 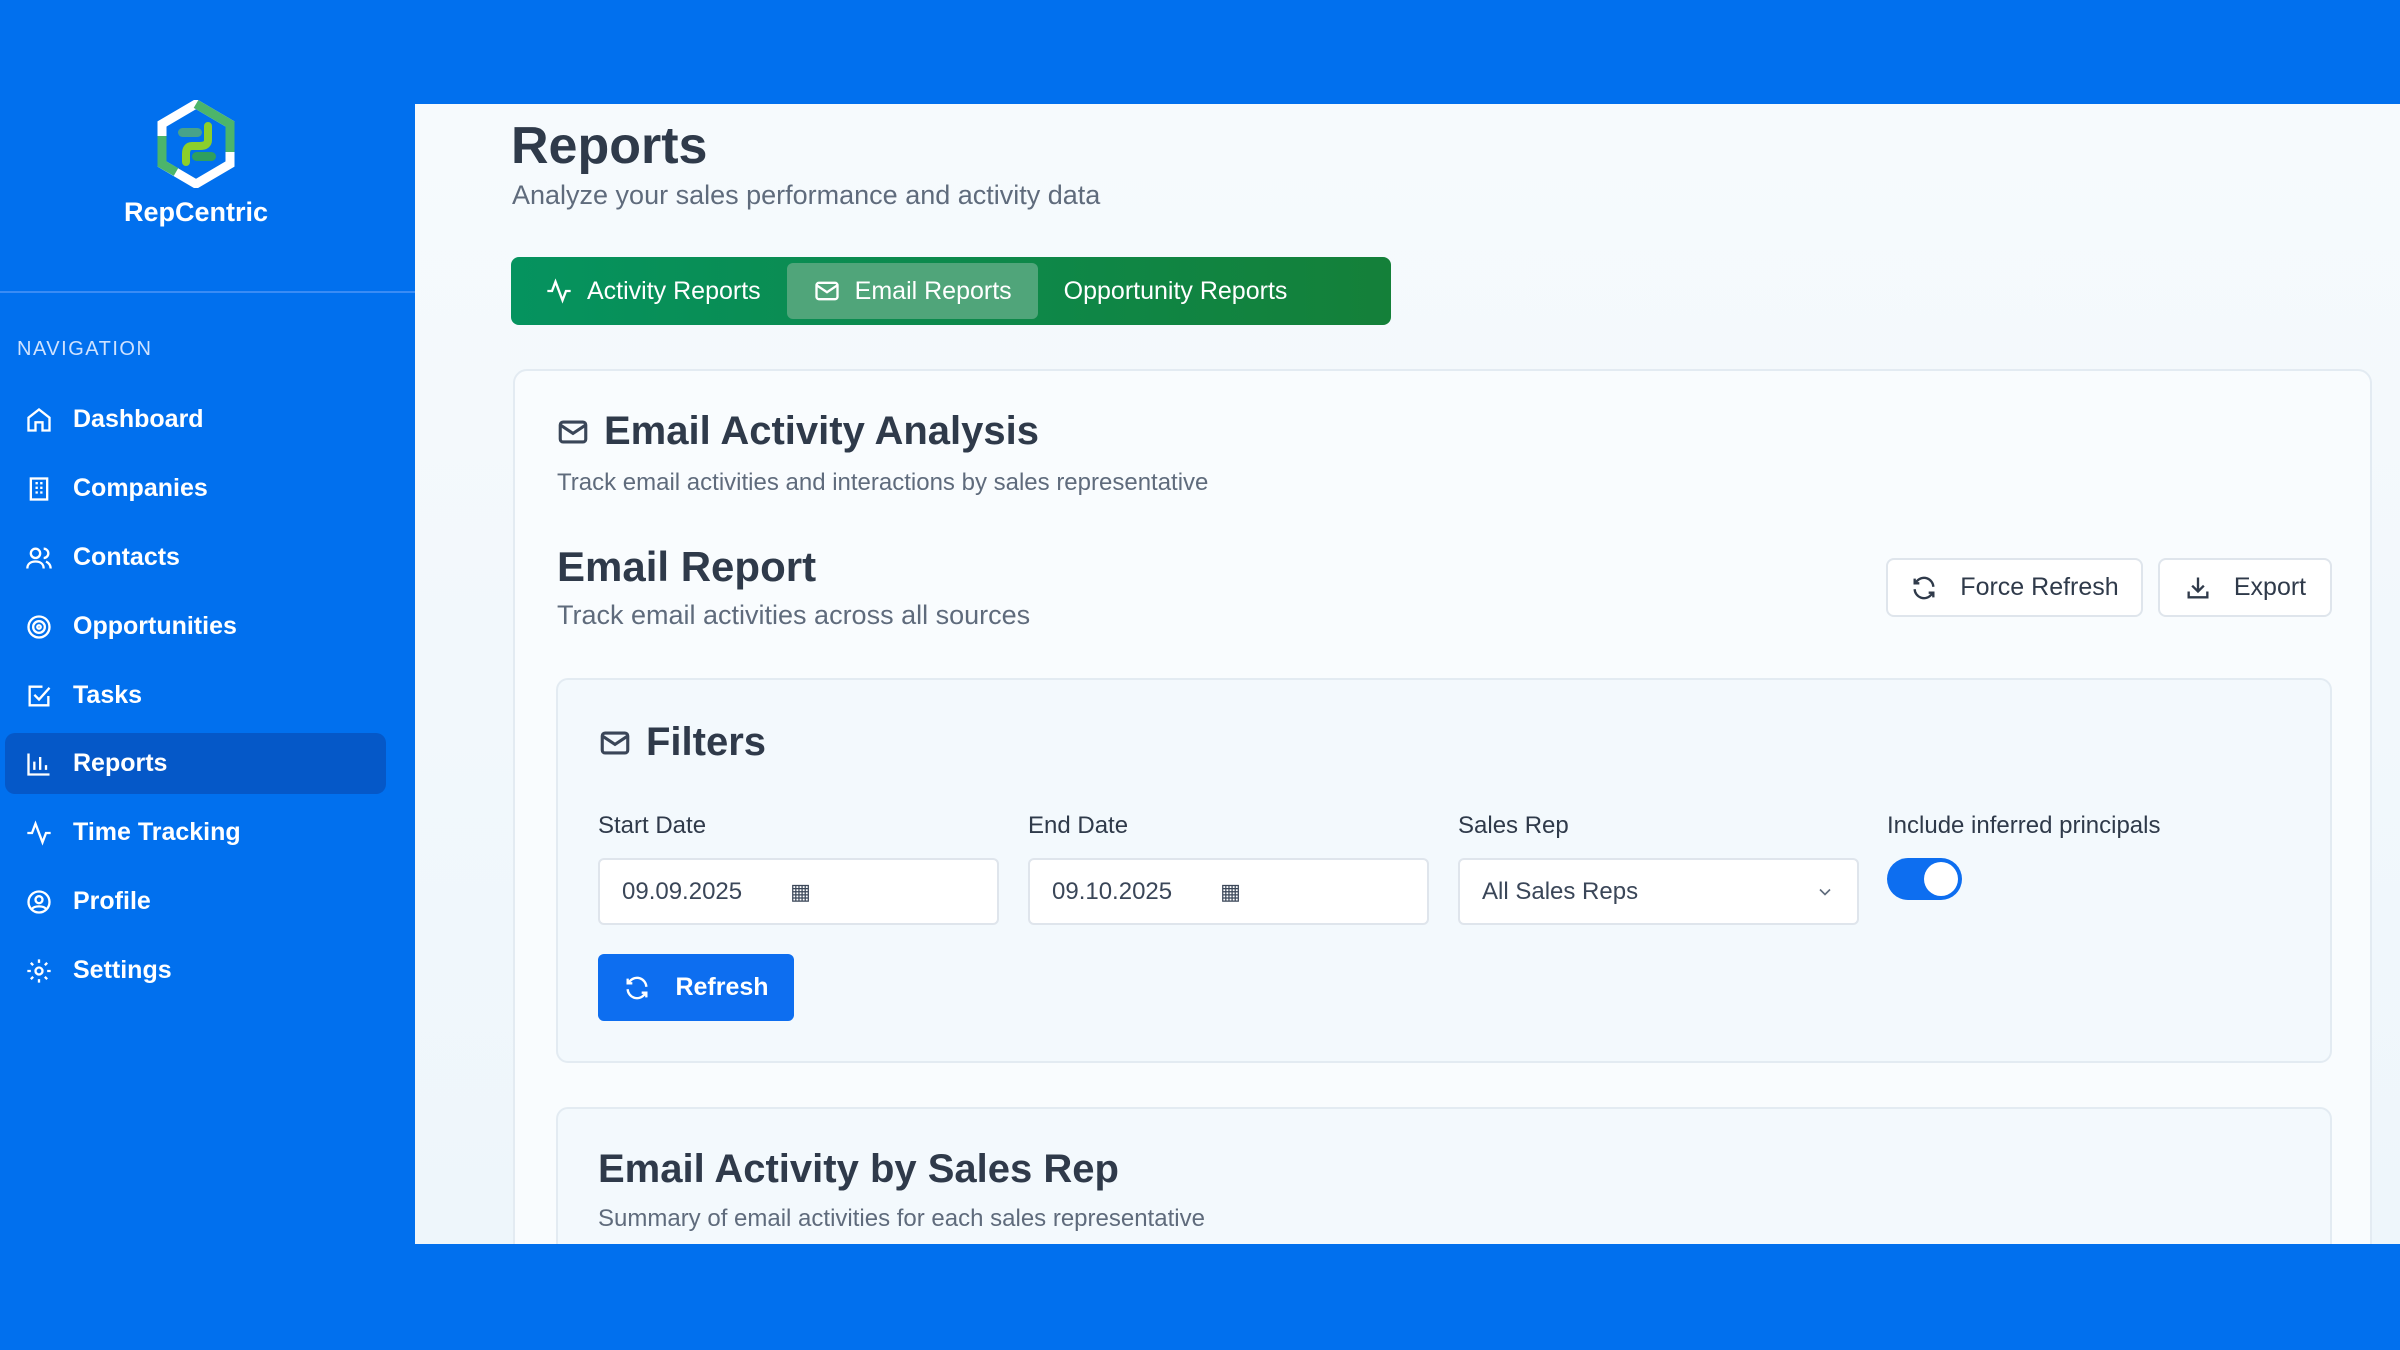 I want to click on sidebar-item-label: Tasks, so click(x=108, y=695).